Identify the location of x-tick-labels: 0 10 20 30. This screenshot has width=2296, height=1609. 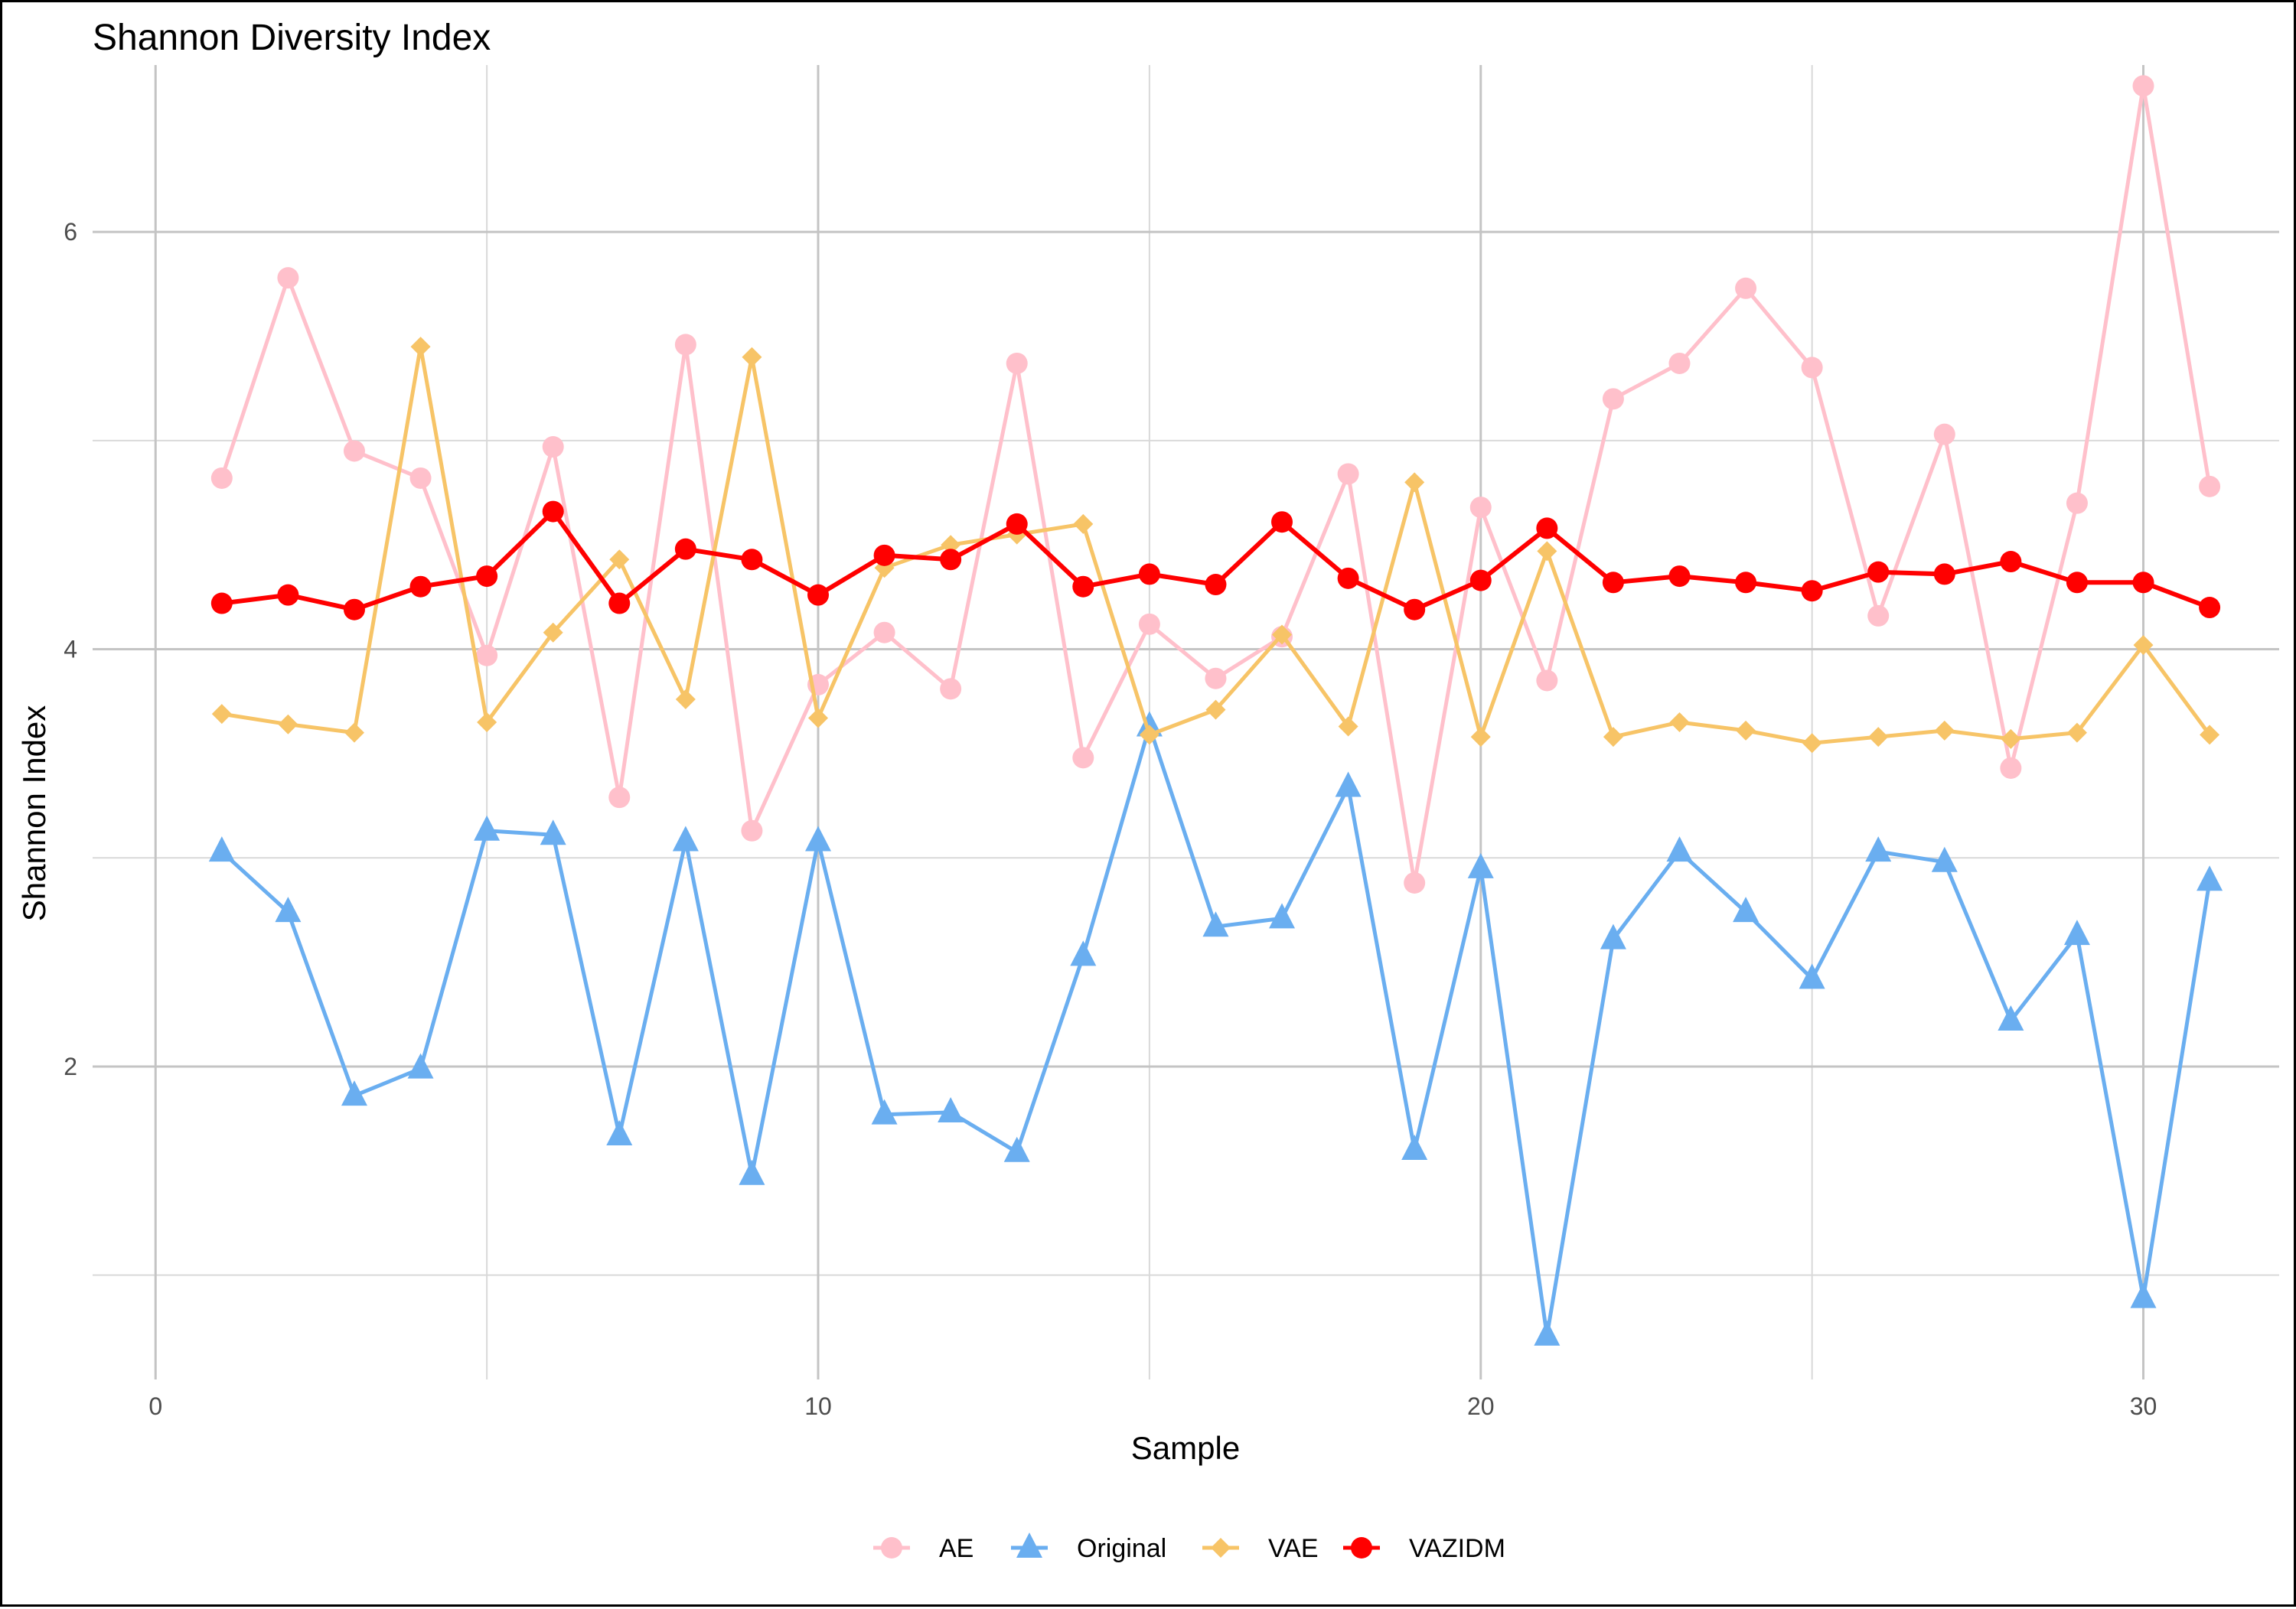
(1152, 1406).